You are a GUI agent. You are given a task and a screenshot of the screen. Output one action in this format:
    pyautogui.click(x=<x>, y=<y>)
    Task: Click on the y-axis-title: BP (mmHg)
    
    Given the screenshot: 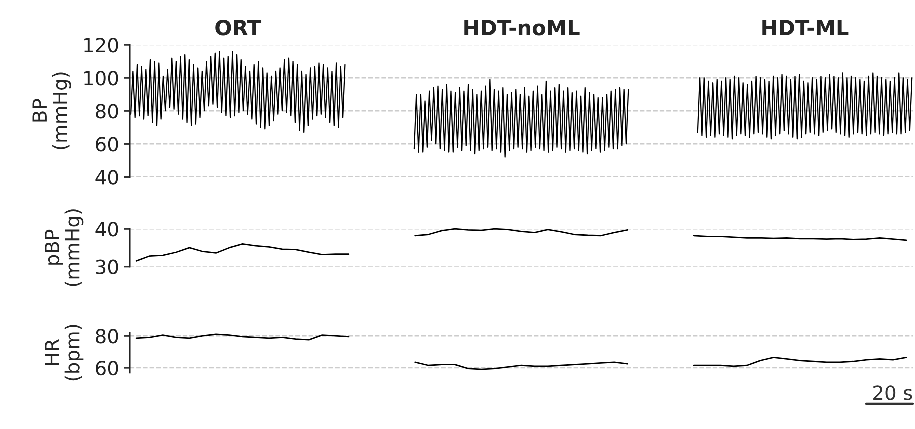 What is the action you would take?
    pyautogui.click(x=52, y=111)
    